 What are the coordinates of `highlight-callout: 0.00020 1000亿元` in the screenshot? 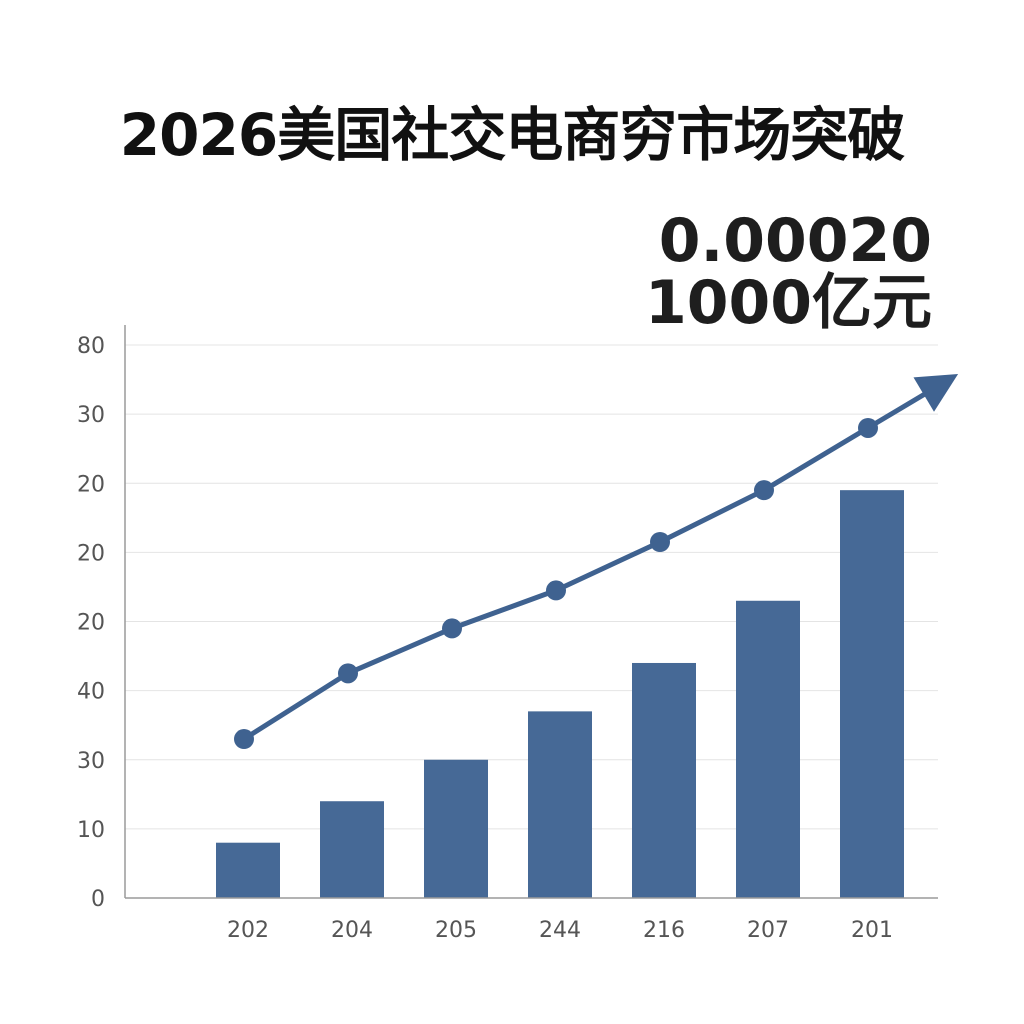 It's located at (788, 272).